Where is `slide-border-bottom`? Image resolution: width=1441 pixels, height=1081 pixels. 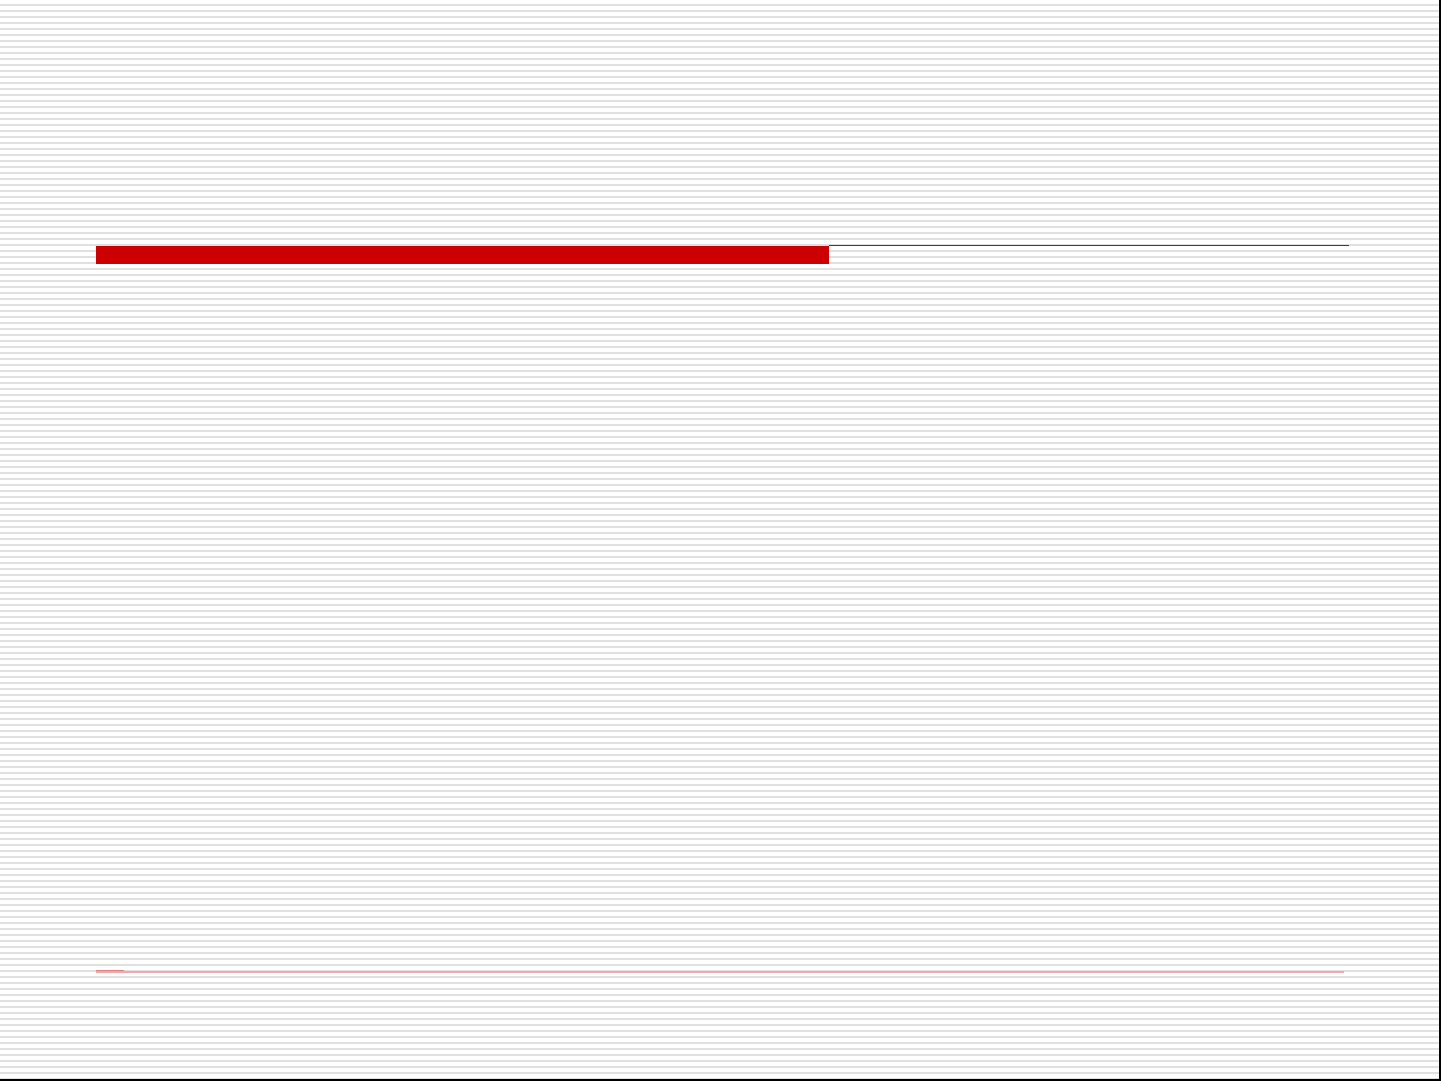 slide-border-bottom is located at coordinates (720, 1080).